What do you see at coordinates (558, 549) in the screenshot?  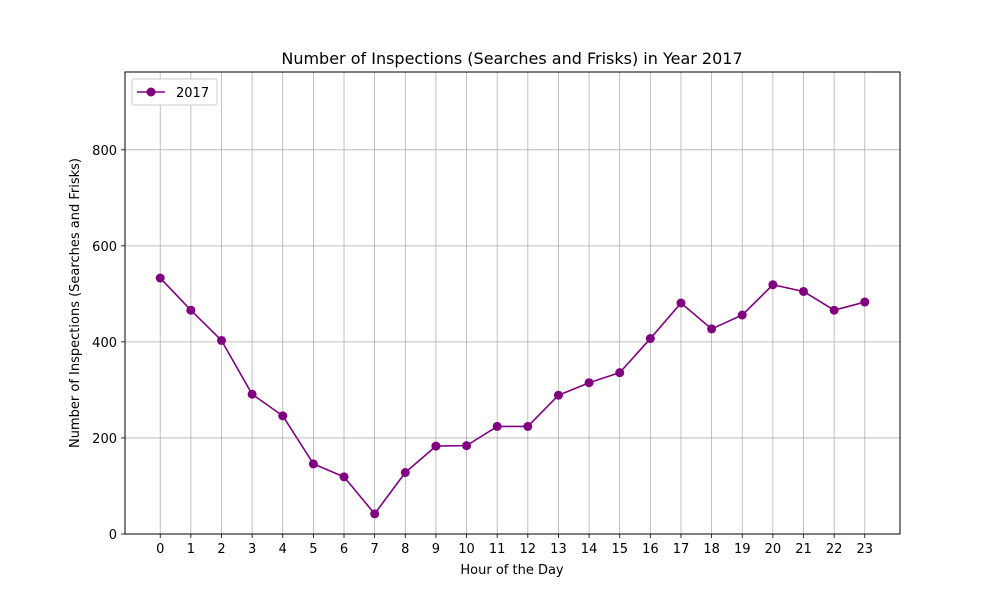 I see `x-tick-label: 13` at bounding box center [558, 549].